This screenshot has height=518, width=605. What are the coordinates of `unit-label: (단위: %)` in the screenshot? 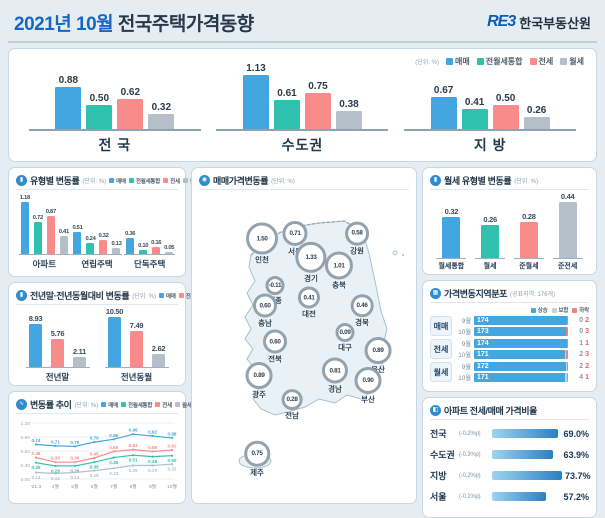 It's located at (86, 406).